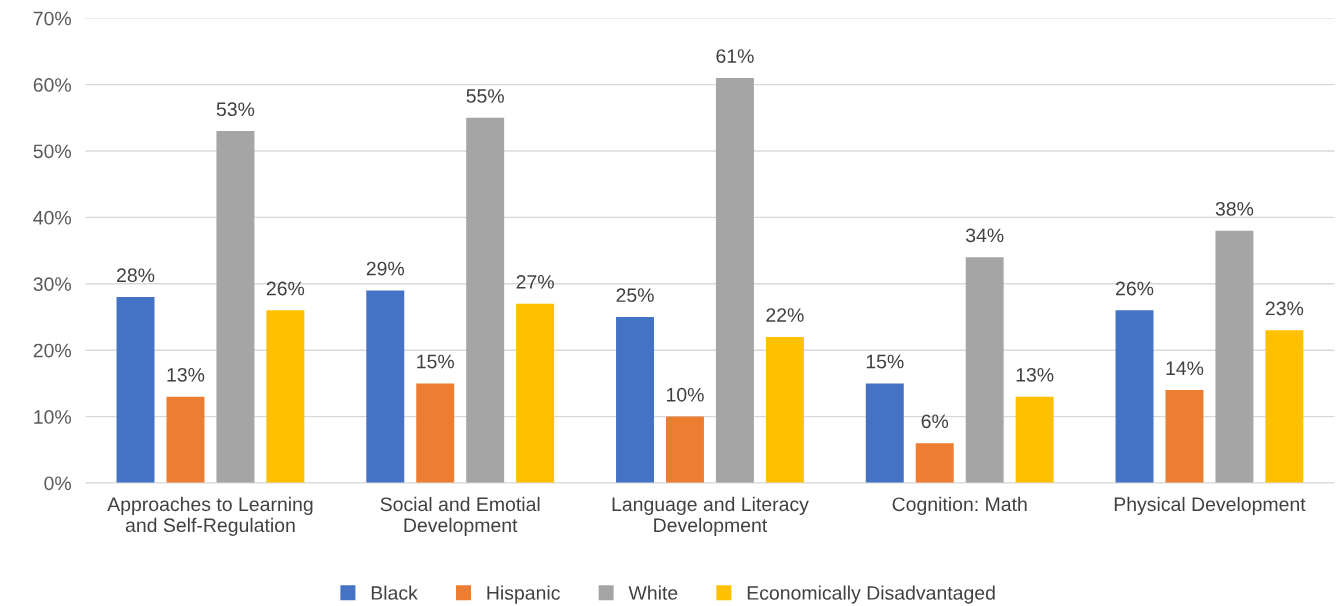 Image resolution: width=1337 pixels, height=606 pixels. What do you see at coordinates (235, 109) in the screenshot?
I see `data-label: 53%` at bounding box center [235, 109].